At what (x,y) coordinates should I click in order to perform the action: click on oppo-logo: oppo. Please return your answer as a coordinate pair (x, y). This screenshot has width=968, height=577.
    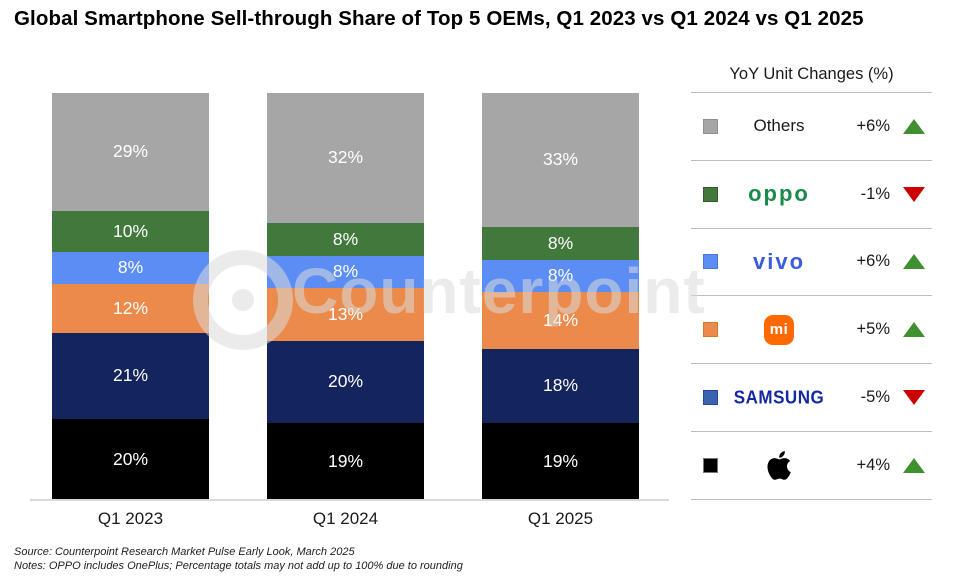
    Looking at the image, I should click on (779, 194).